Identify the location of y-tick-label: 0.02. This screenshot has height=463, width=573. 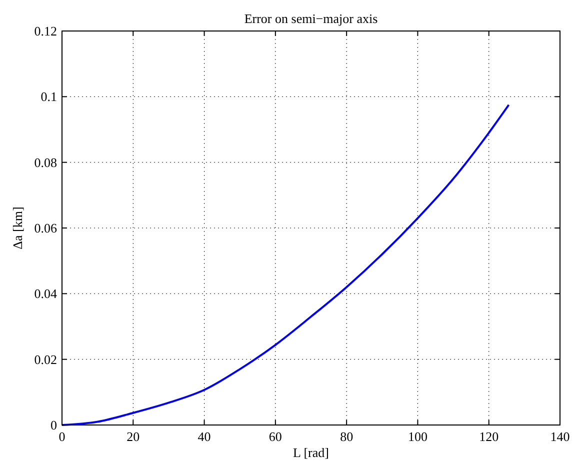
(45, 359).